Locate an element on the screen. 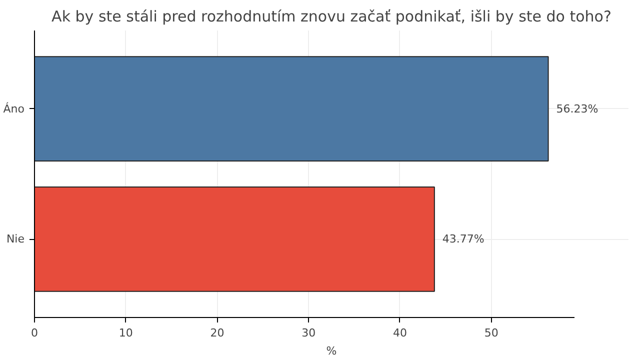  y-tick-label: Nie is located at coordinates (15, 239).